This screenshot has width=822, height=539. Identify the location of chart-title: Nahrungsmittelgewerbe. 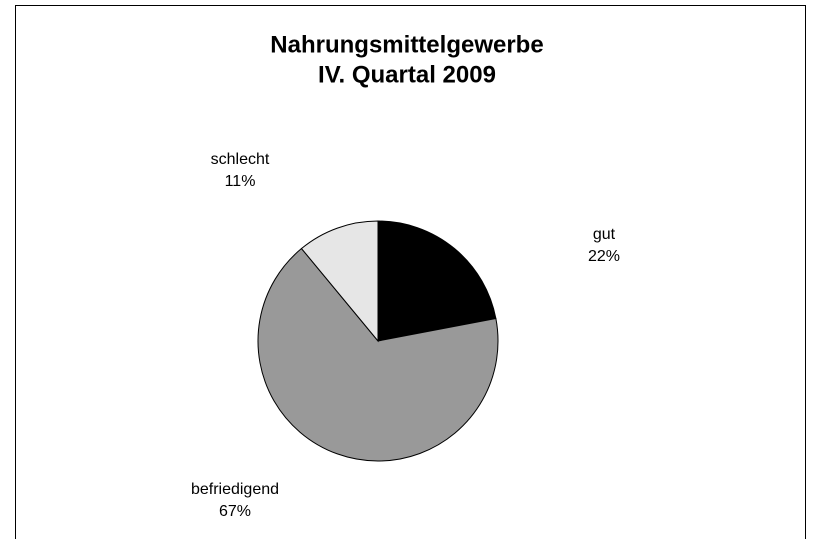
(406, 44).